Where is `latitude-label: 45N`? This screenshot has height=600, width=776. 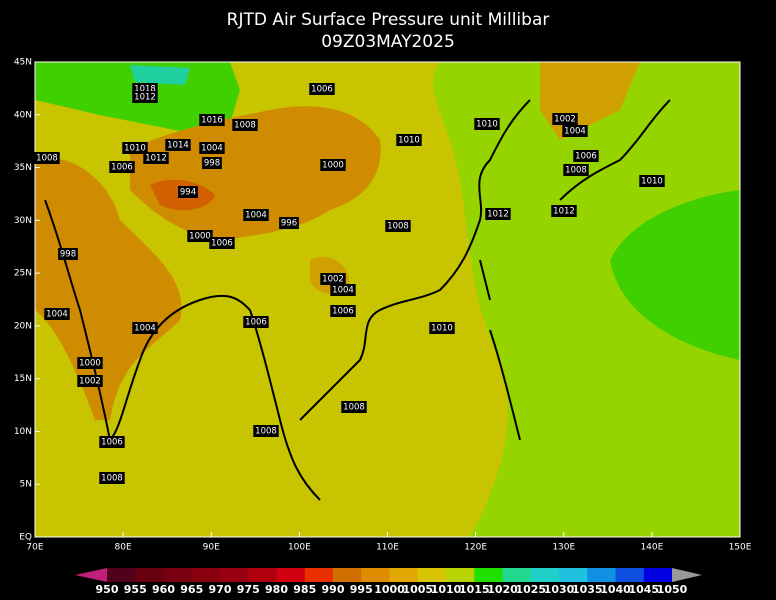 latitude-label: 45N is located at coordinates (23, 63).